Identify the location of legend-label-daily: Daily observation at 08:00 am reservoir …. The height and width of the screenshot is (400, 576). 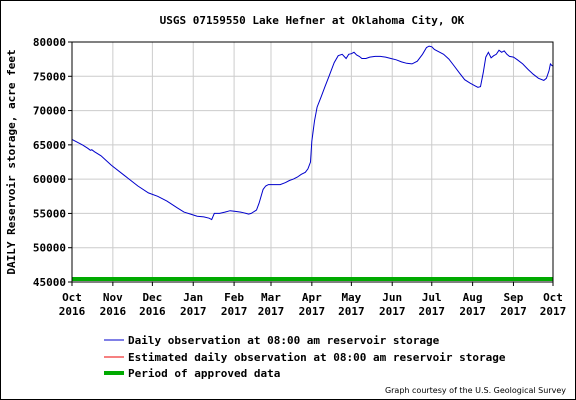
(284, 340).